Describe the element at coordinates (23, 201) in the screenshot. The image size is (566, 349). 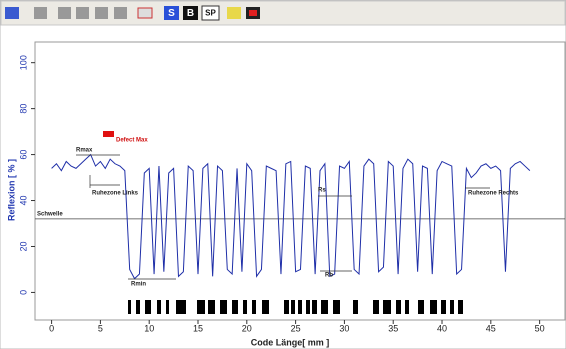
I see `y-tick-label: 40` at that location.